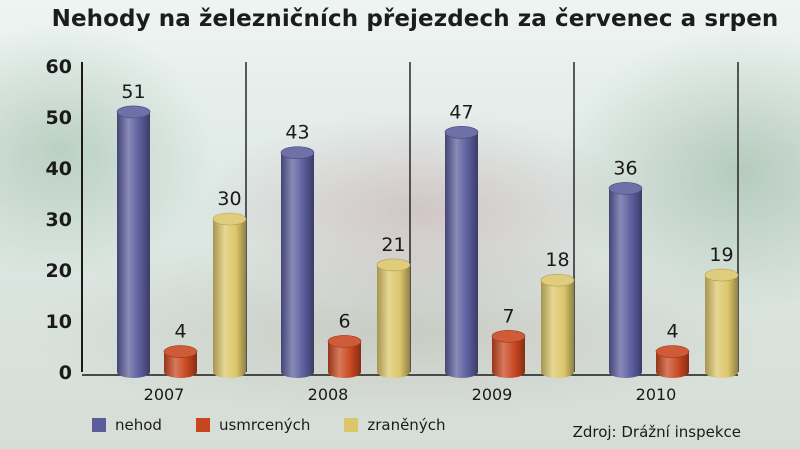 The height and width of the screenshot is (449, 800). I want to click on legend-item-usmrcenych: usmrcených, so click(253, 425).